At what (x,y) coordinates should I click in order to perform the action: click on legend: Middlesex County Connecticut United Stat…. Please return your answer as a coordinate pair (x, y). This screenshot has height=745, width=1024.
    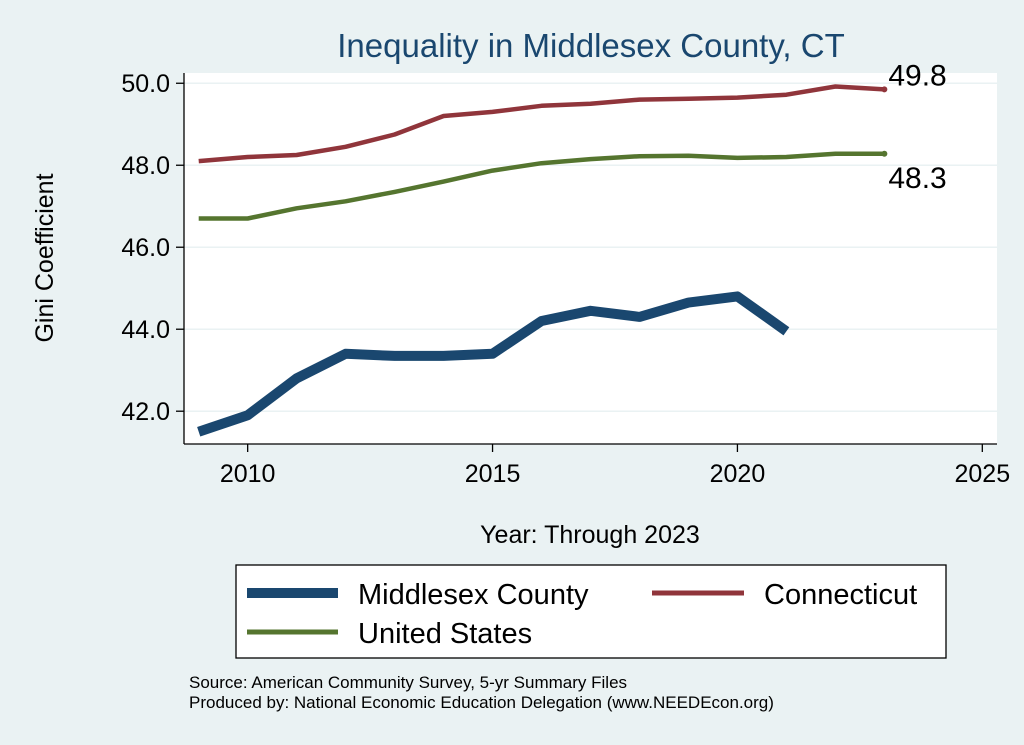
    Looking at the image, I should click on (591, 611).